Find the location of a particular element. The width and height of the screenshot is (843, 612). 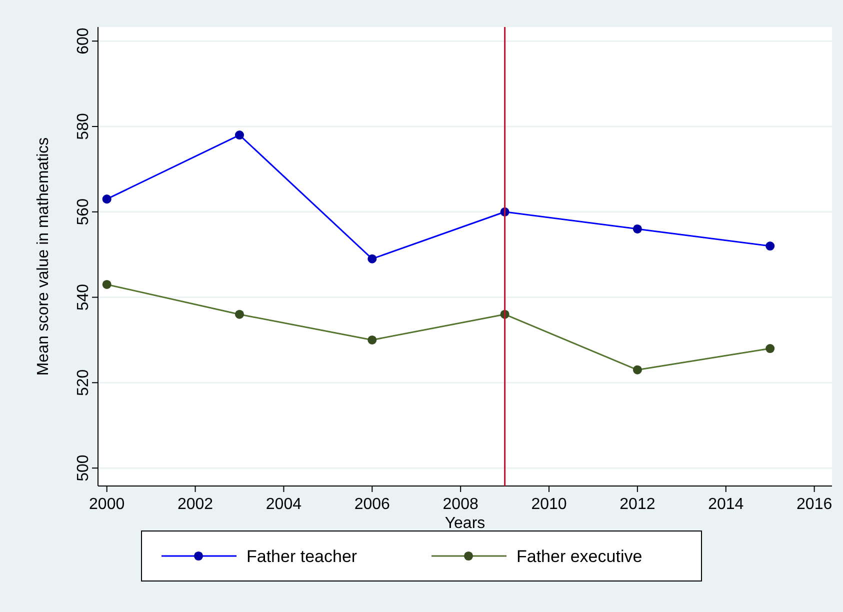

x-axis-title: Years is located at coordinates (465, 523).